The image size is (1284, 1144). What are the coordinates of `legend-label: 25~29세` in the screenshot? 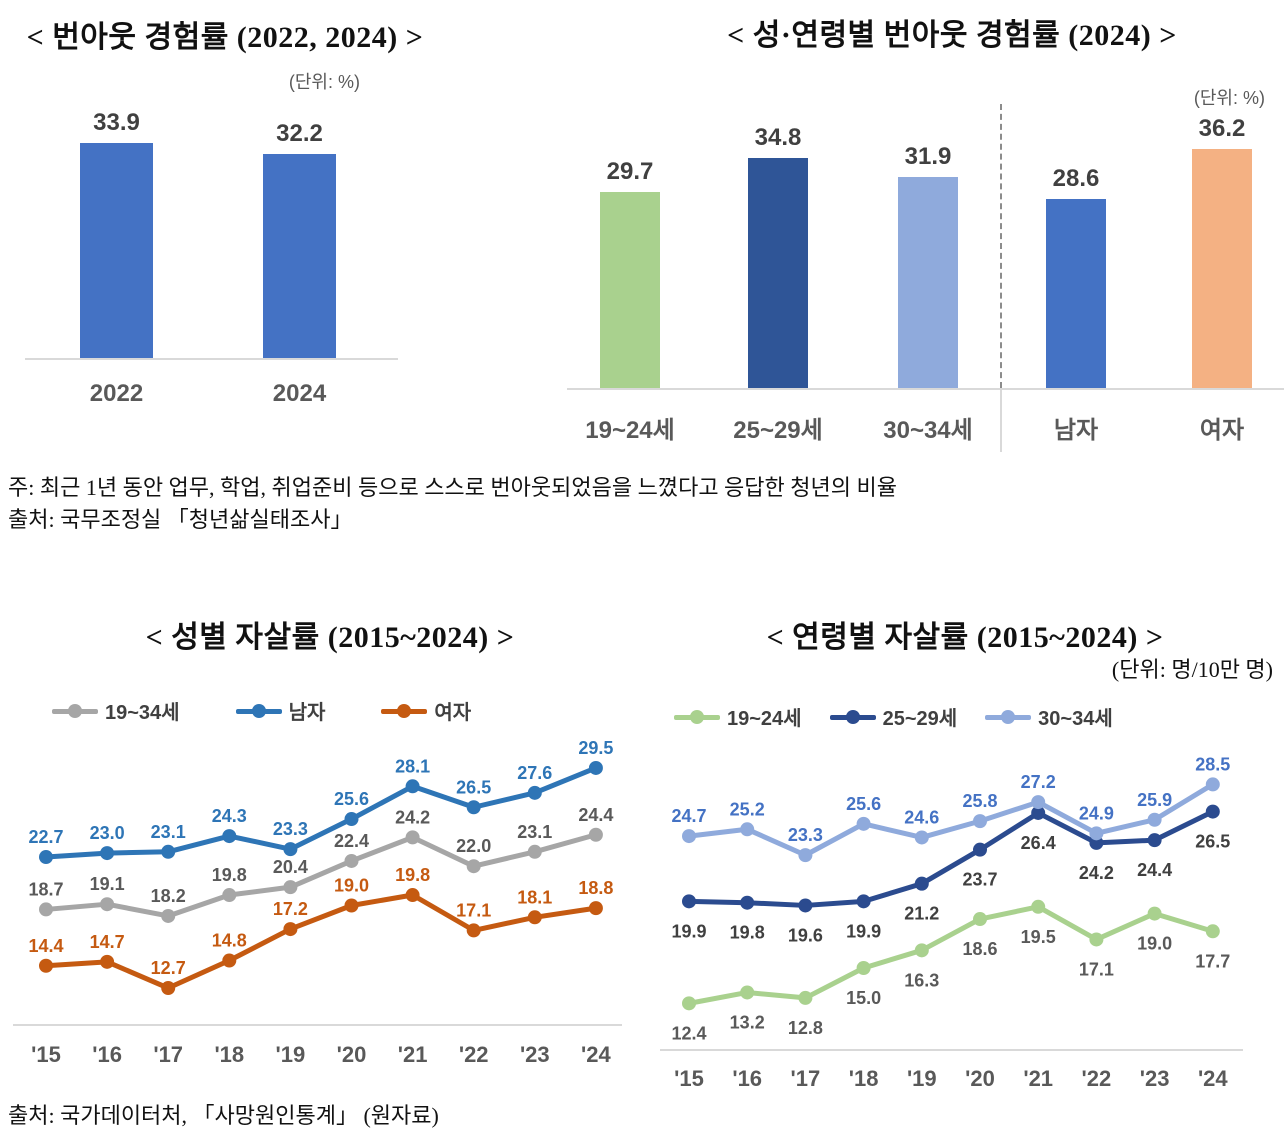 It's located at (920, 719).